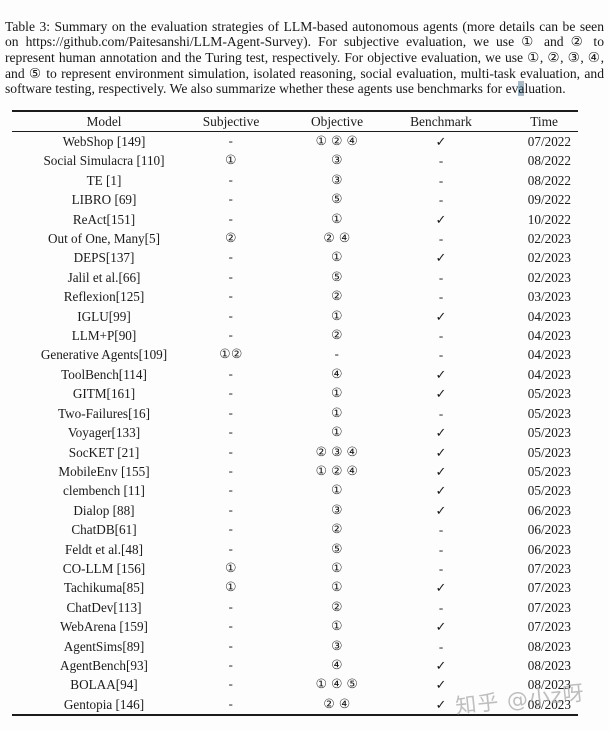 This screenshot has height=731, width=609. Describe the element at coordinates (295, 277) in the screenshot. I see `table-row: Jalil et al.[66] - ⑤ - 02/2023` at that location.